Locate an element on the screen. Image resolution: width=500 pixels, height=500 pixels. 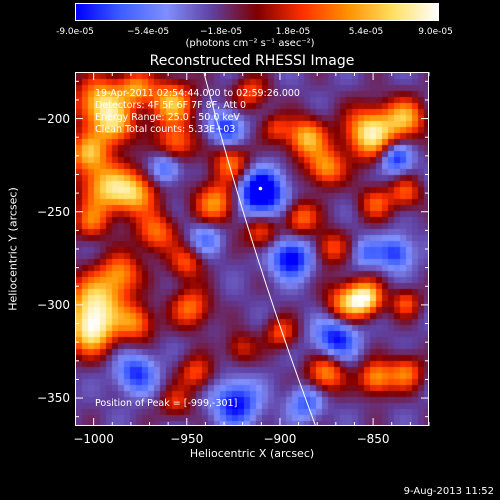
colorbar is located at coordinates (257, 12).